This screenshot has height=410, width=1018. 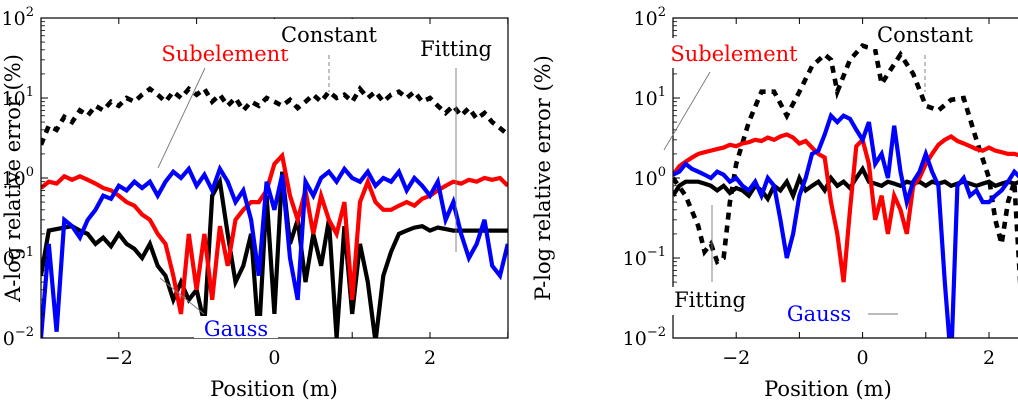 I want to click on x-axis-label-a: Position (m), so click(x=274, y=389).